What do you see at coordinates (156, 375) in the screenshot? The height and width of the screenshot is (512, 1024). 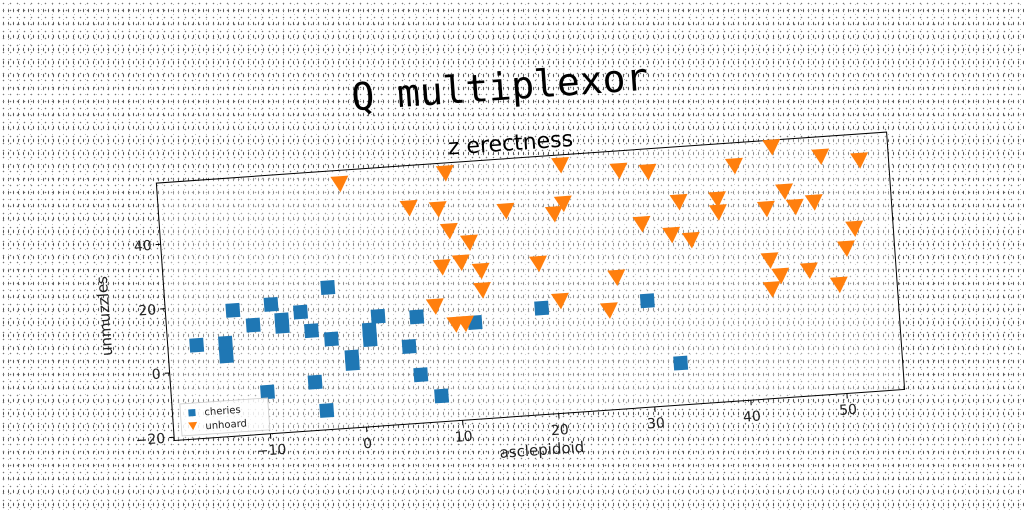 I see `y-tick-label: 0` at bounding box center [156, 375].